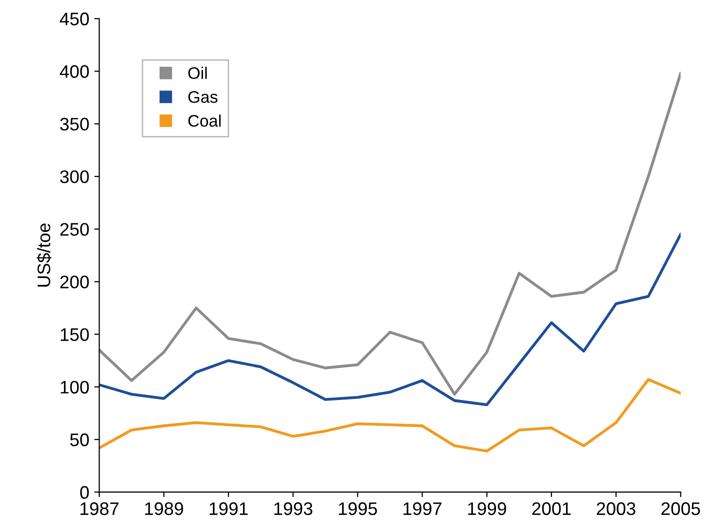 Image resolution: width=709 pixels, height=532 pixels. What do you see at coordinates (423, 509) in the screenshot?
I see `x-tick-label: 1997` at bounding box center [423, 509].